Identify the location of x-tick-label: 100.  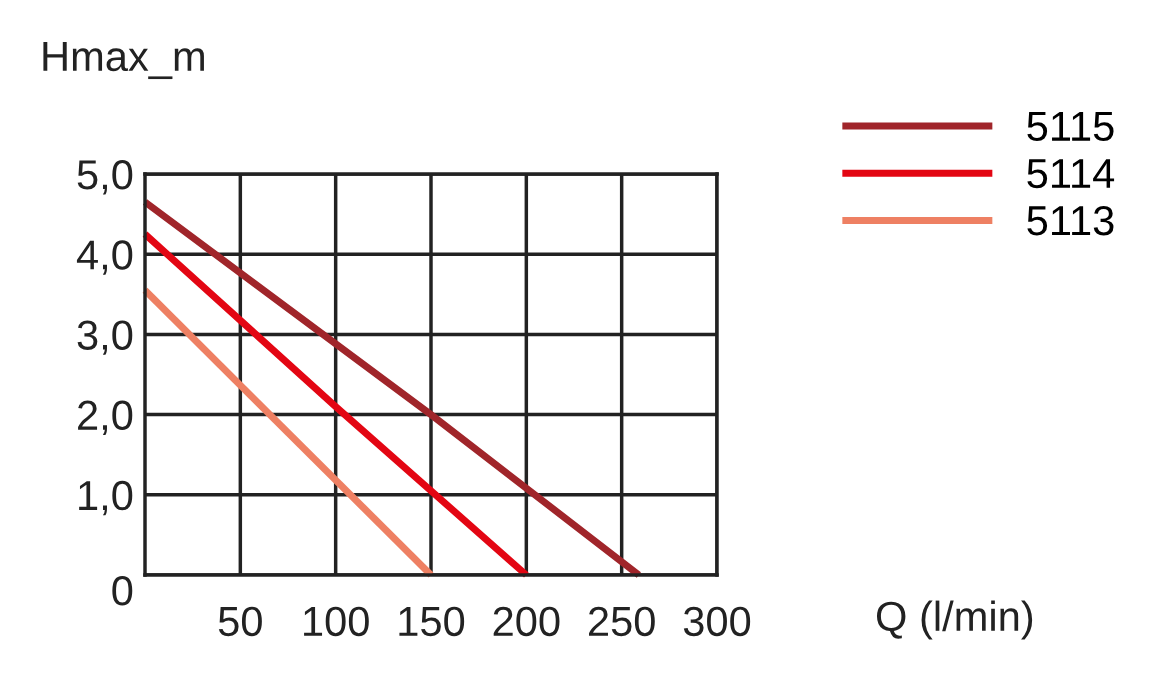
(336, 621).